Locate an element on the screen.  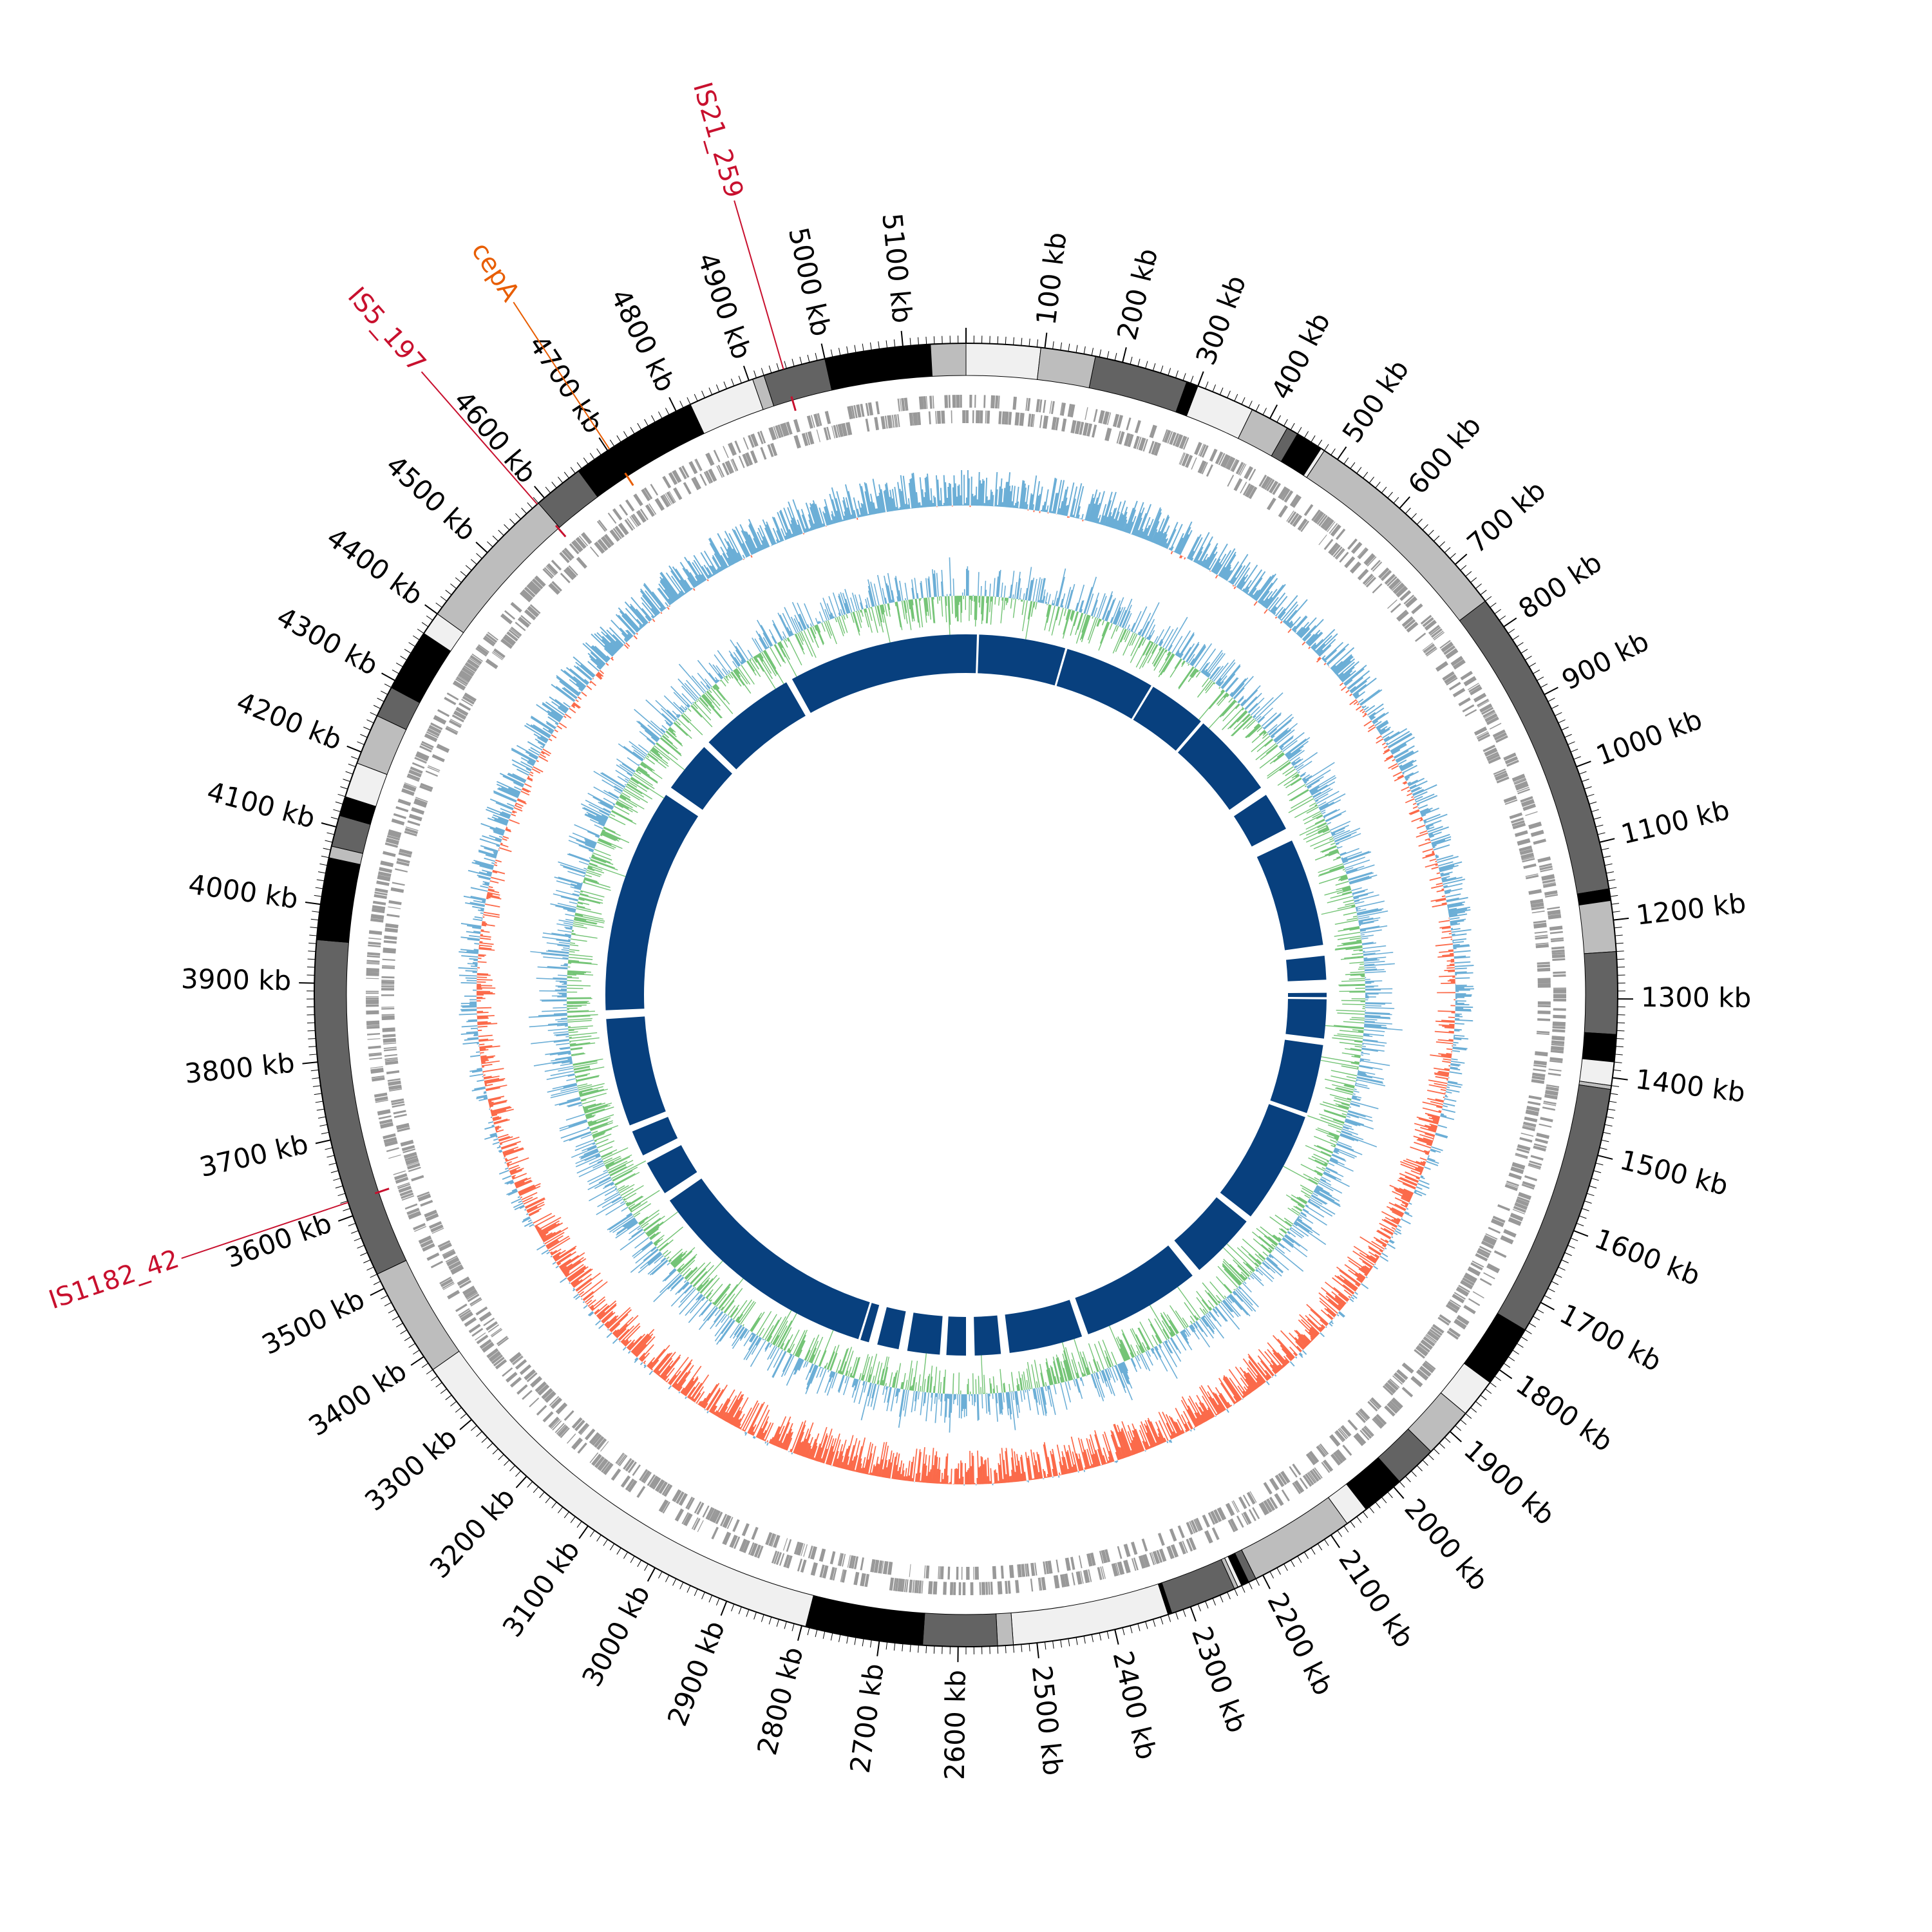
tick-label: 4800 kb is located at coordinates (642, 340).